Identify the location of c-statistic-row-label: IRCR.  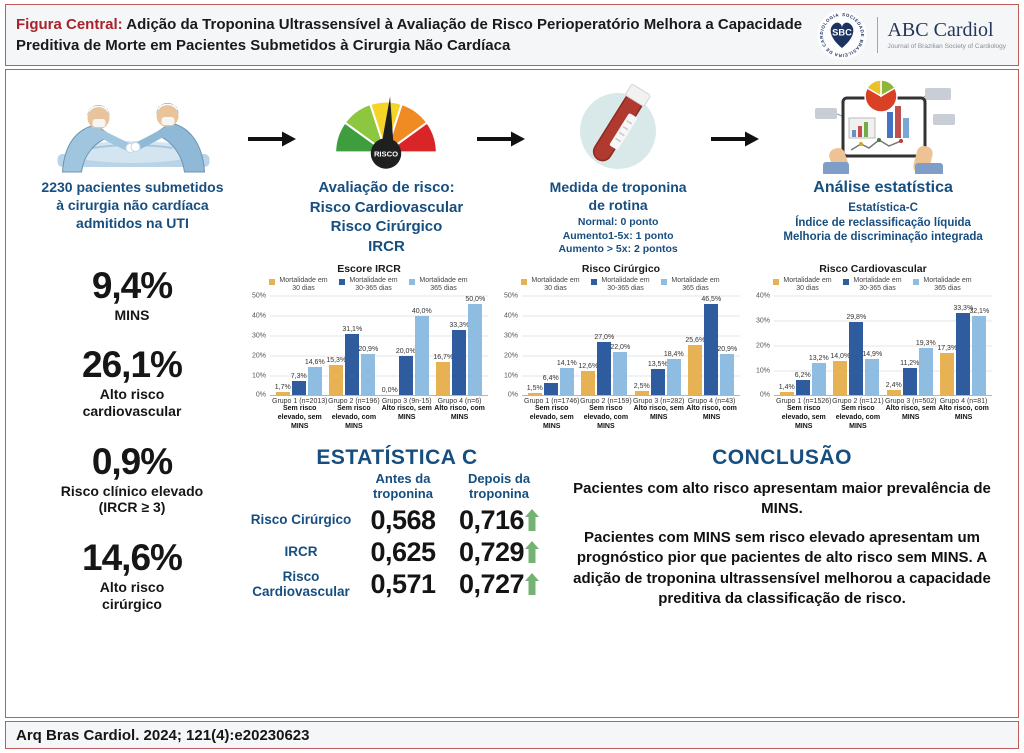
(301, 552).